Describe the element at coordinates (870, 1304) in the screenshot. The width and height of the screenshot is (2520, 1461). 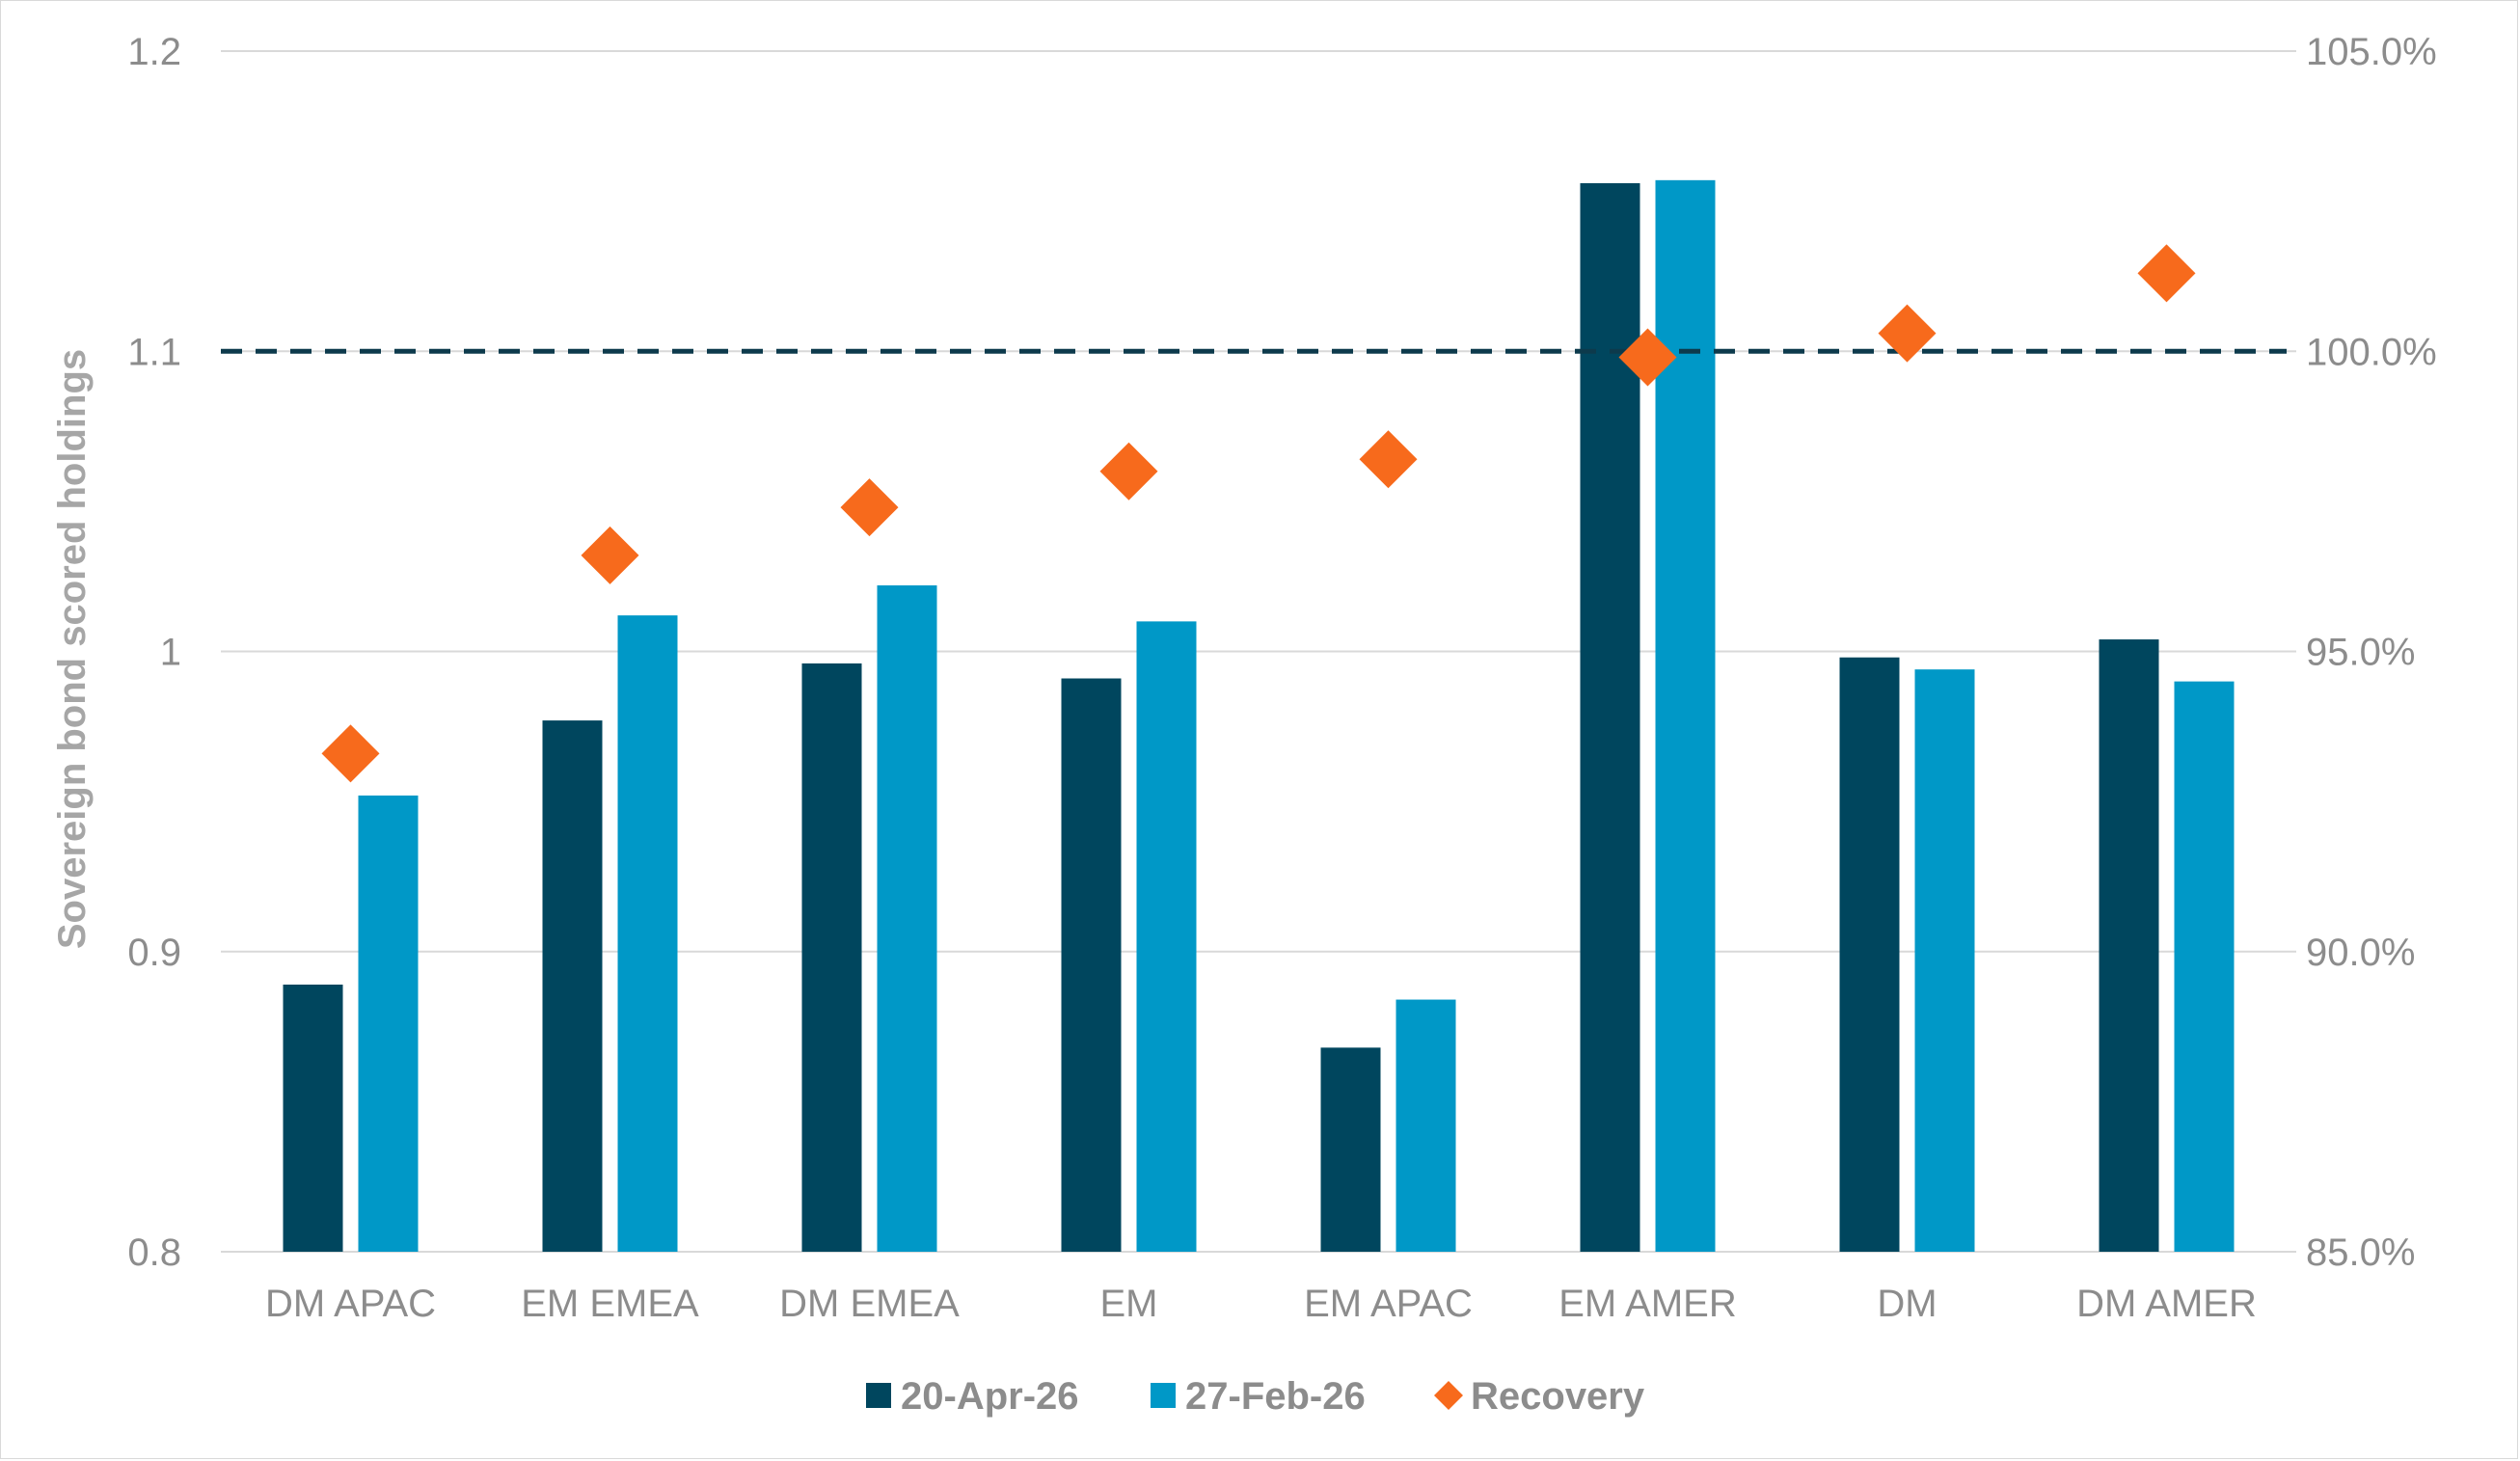
I see `x-tick-label: DM EMEA` at that location.